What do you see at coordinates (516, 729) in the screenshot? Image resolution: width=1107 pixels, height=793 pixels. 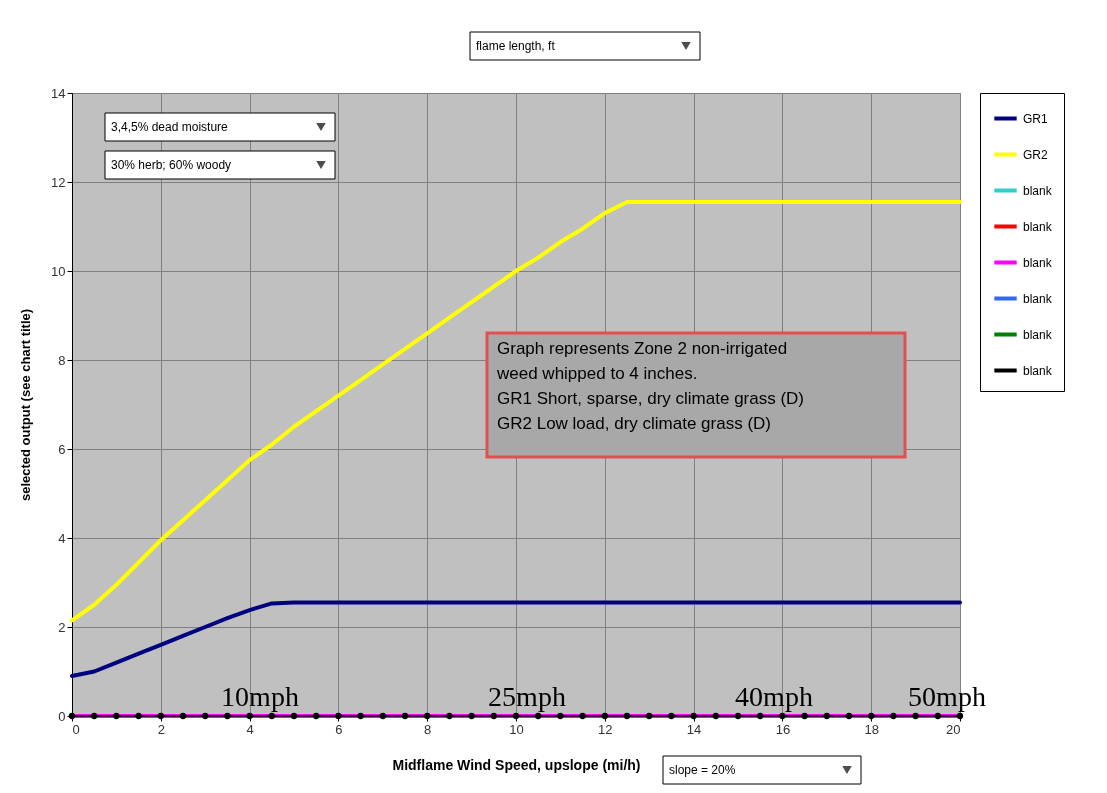 I see `x-tick-label: 10` at bounding box center [516, 729].